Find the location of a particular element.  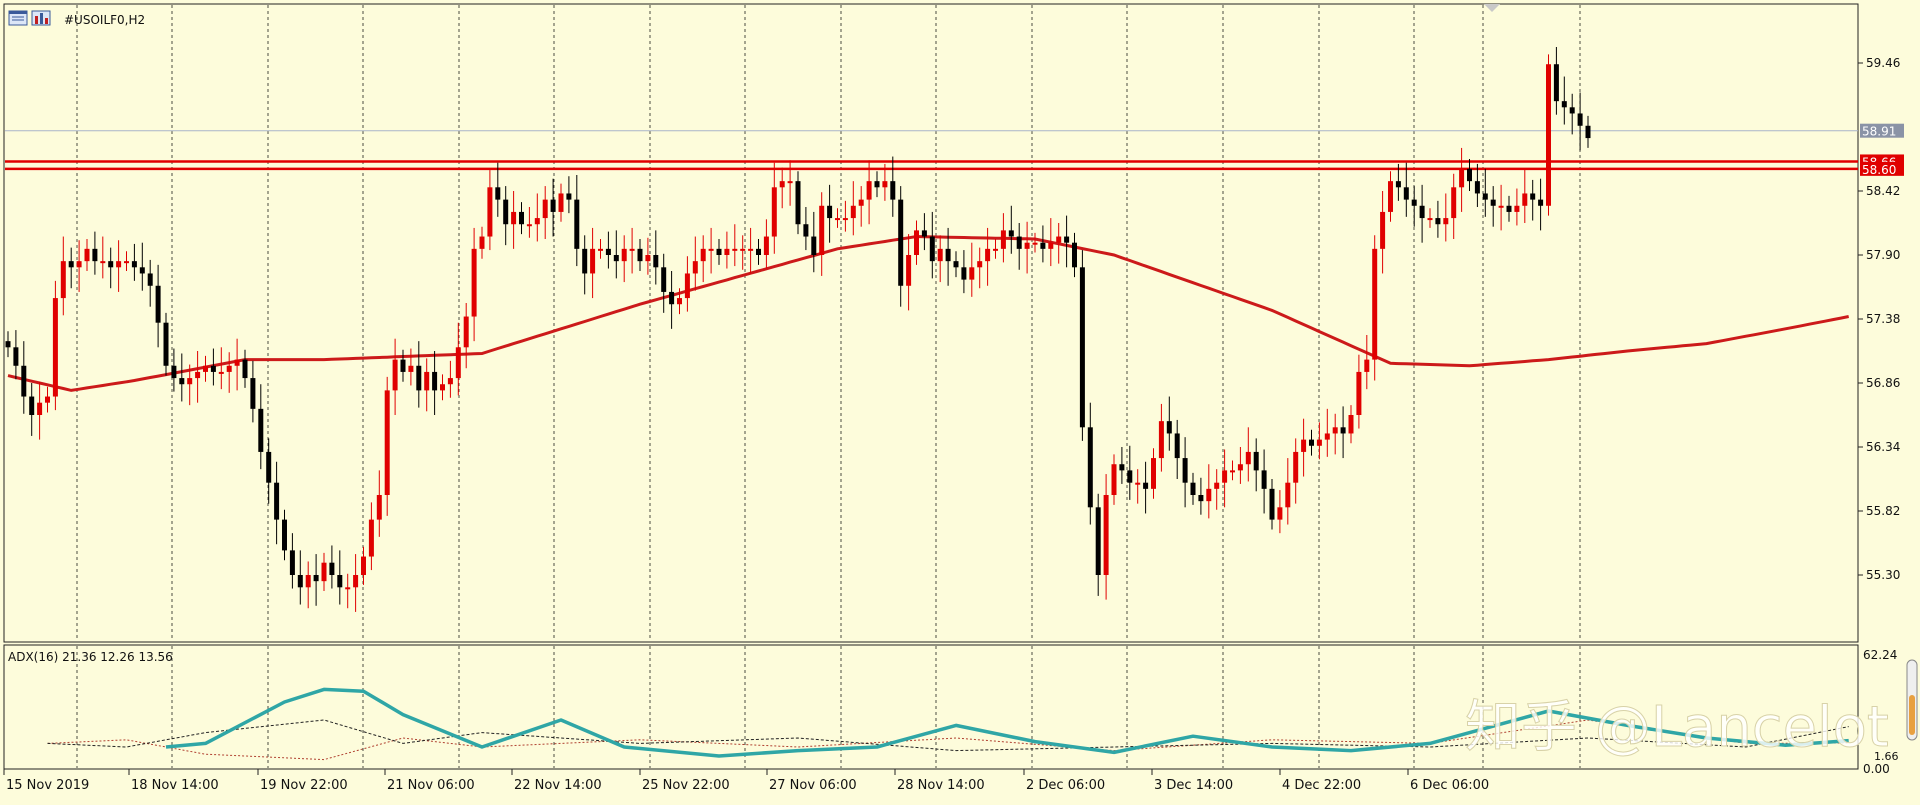

watermark: 知乎 @Lancelot is located at coordinates (1677, 727).